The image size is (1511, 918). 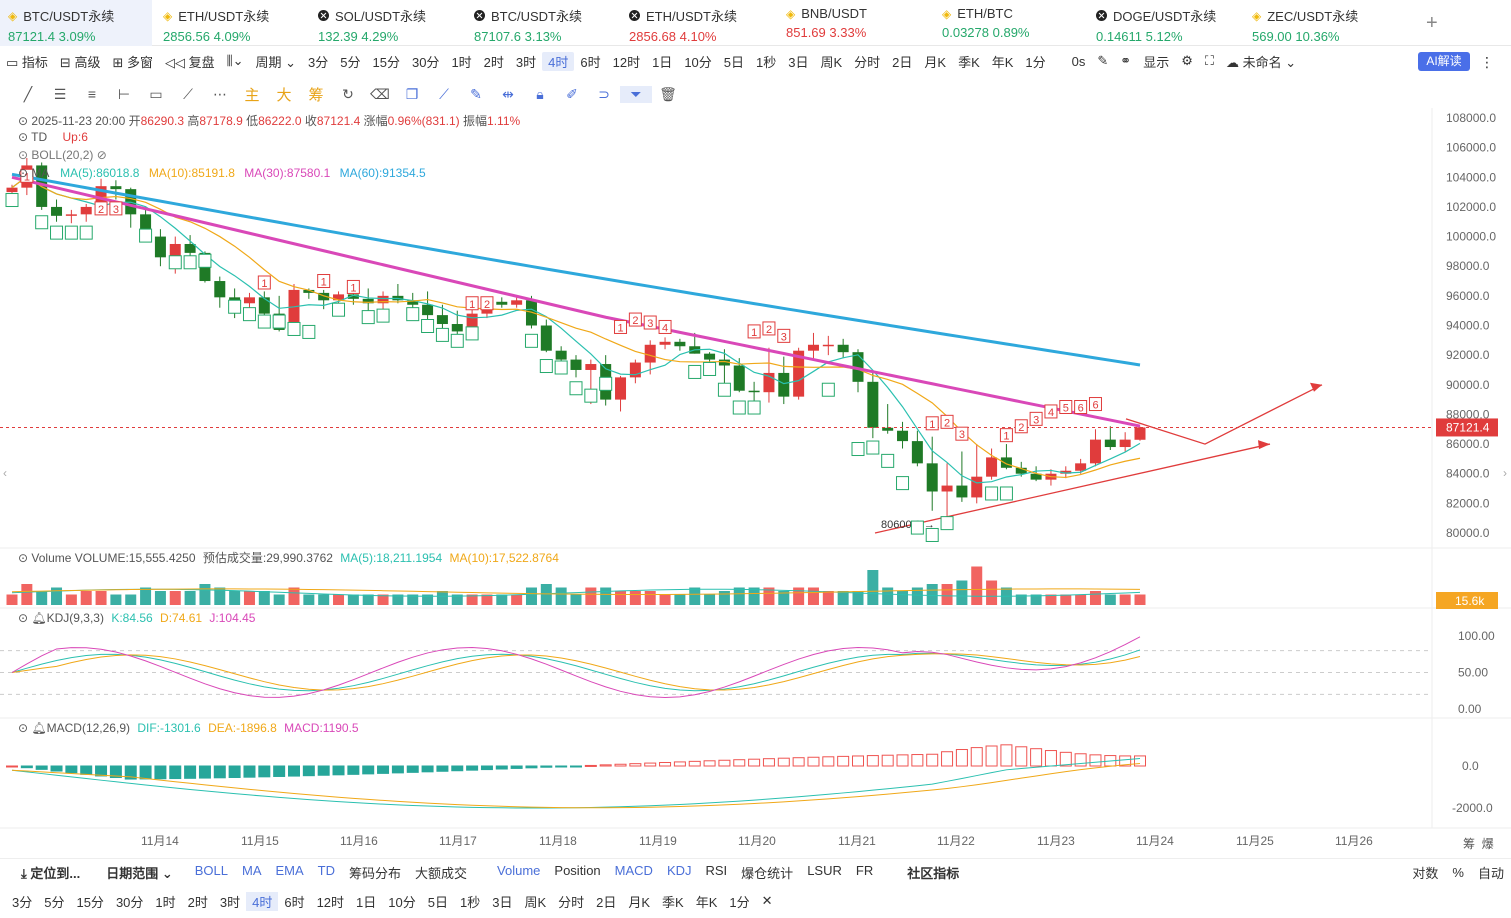 What do you see at coordinates (289, 870) in the screenshot?
I see `indicator-2: EMA` at bounding box center [289, 870].